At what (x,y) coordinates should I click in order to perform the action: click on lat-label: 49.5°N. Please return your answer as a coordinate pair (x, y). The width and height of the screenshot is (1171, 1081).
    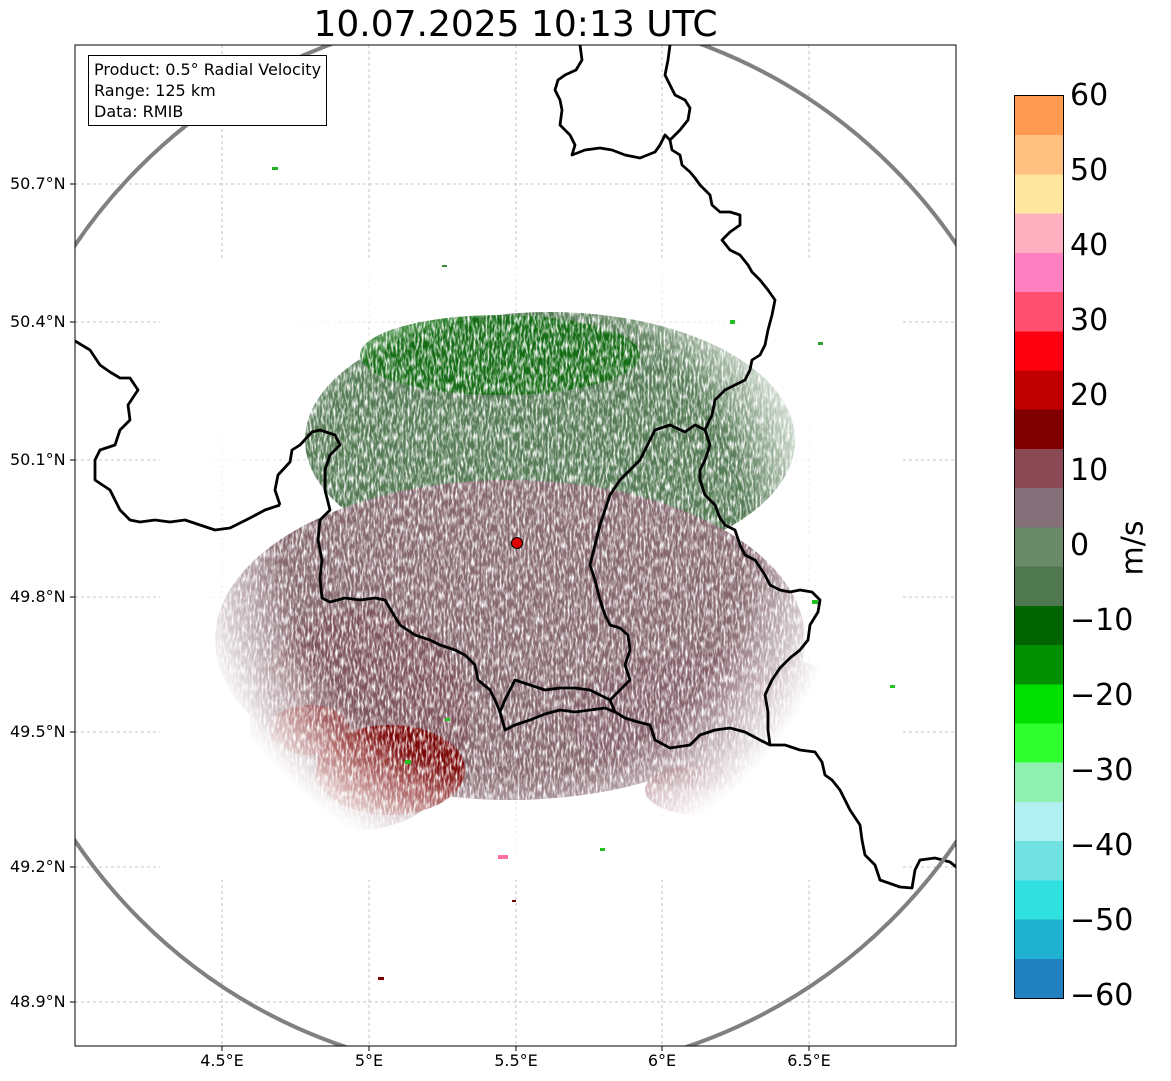
    Looking at the image, I should click on (38, 731).